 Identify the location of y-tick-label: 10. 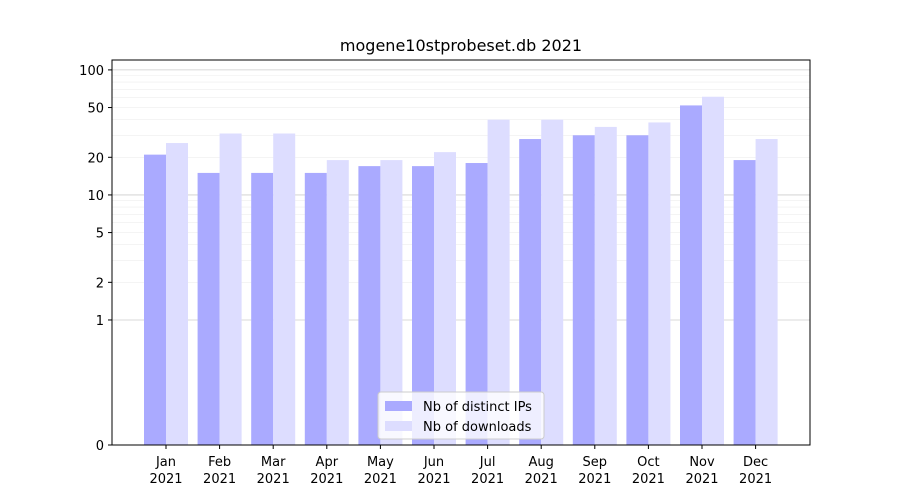
(95, 196).